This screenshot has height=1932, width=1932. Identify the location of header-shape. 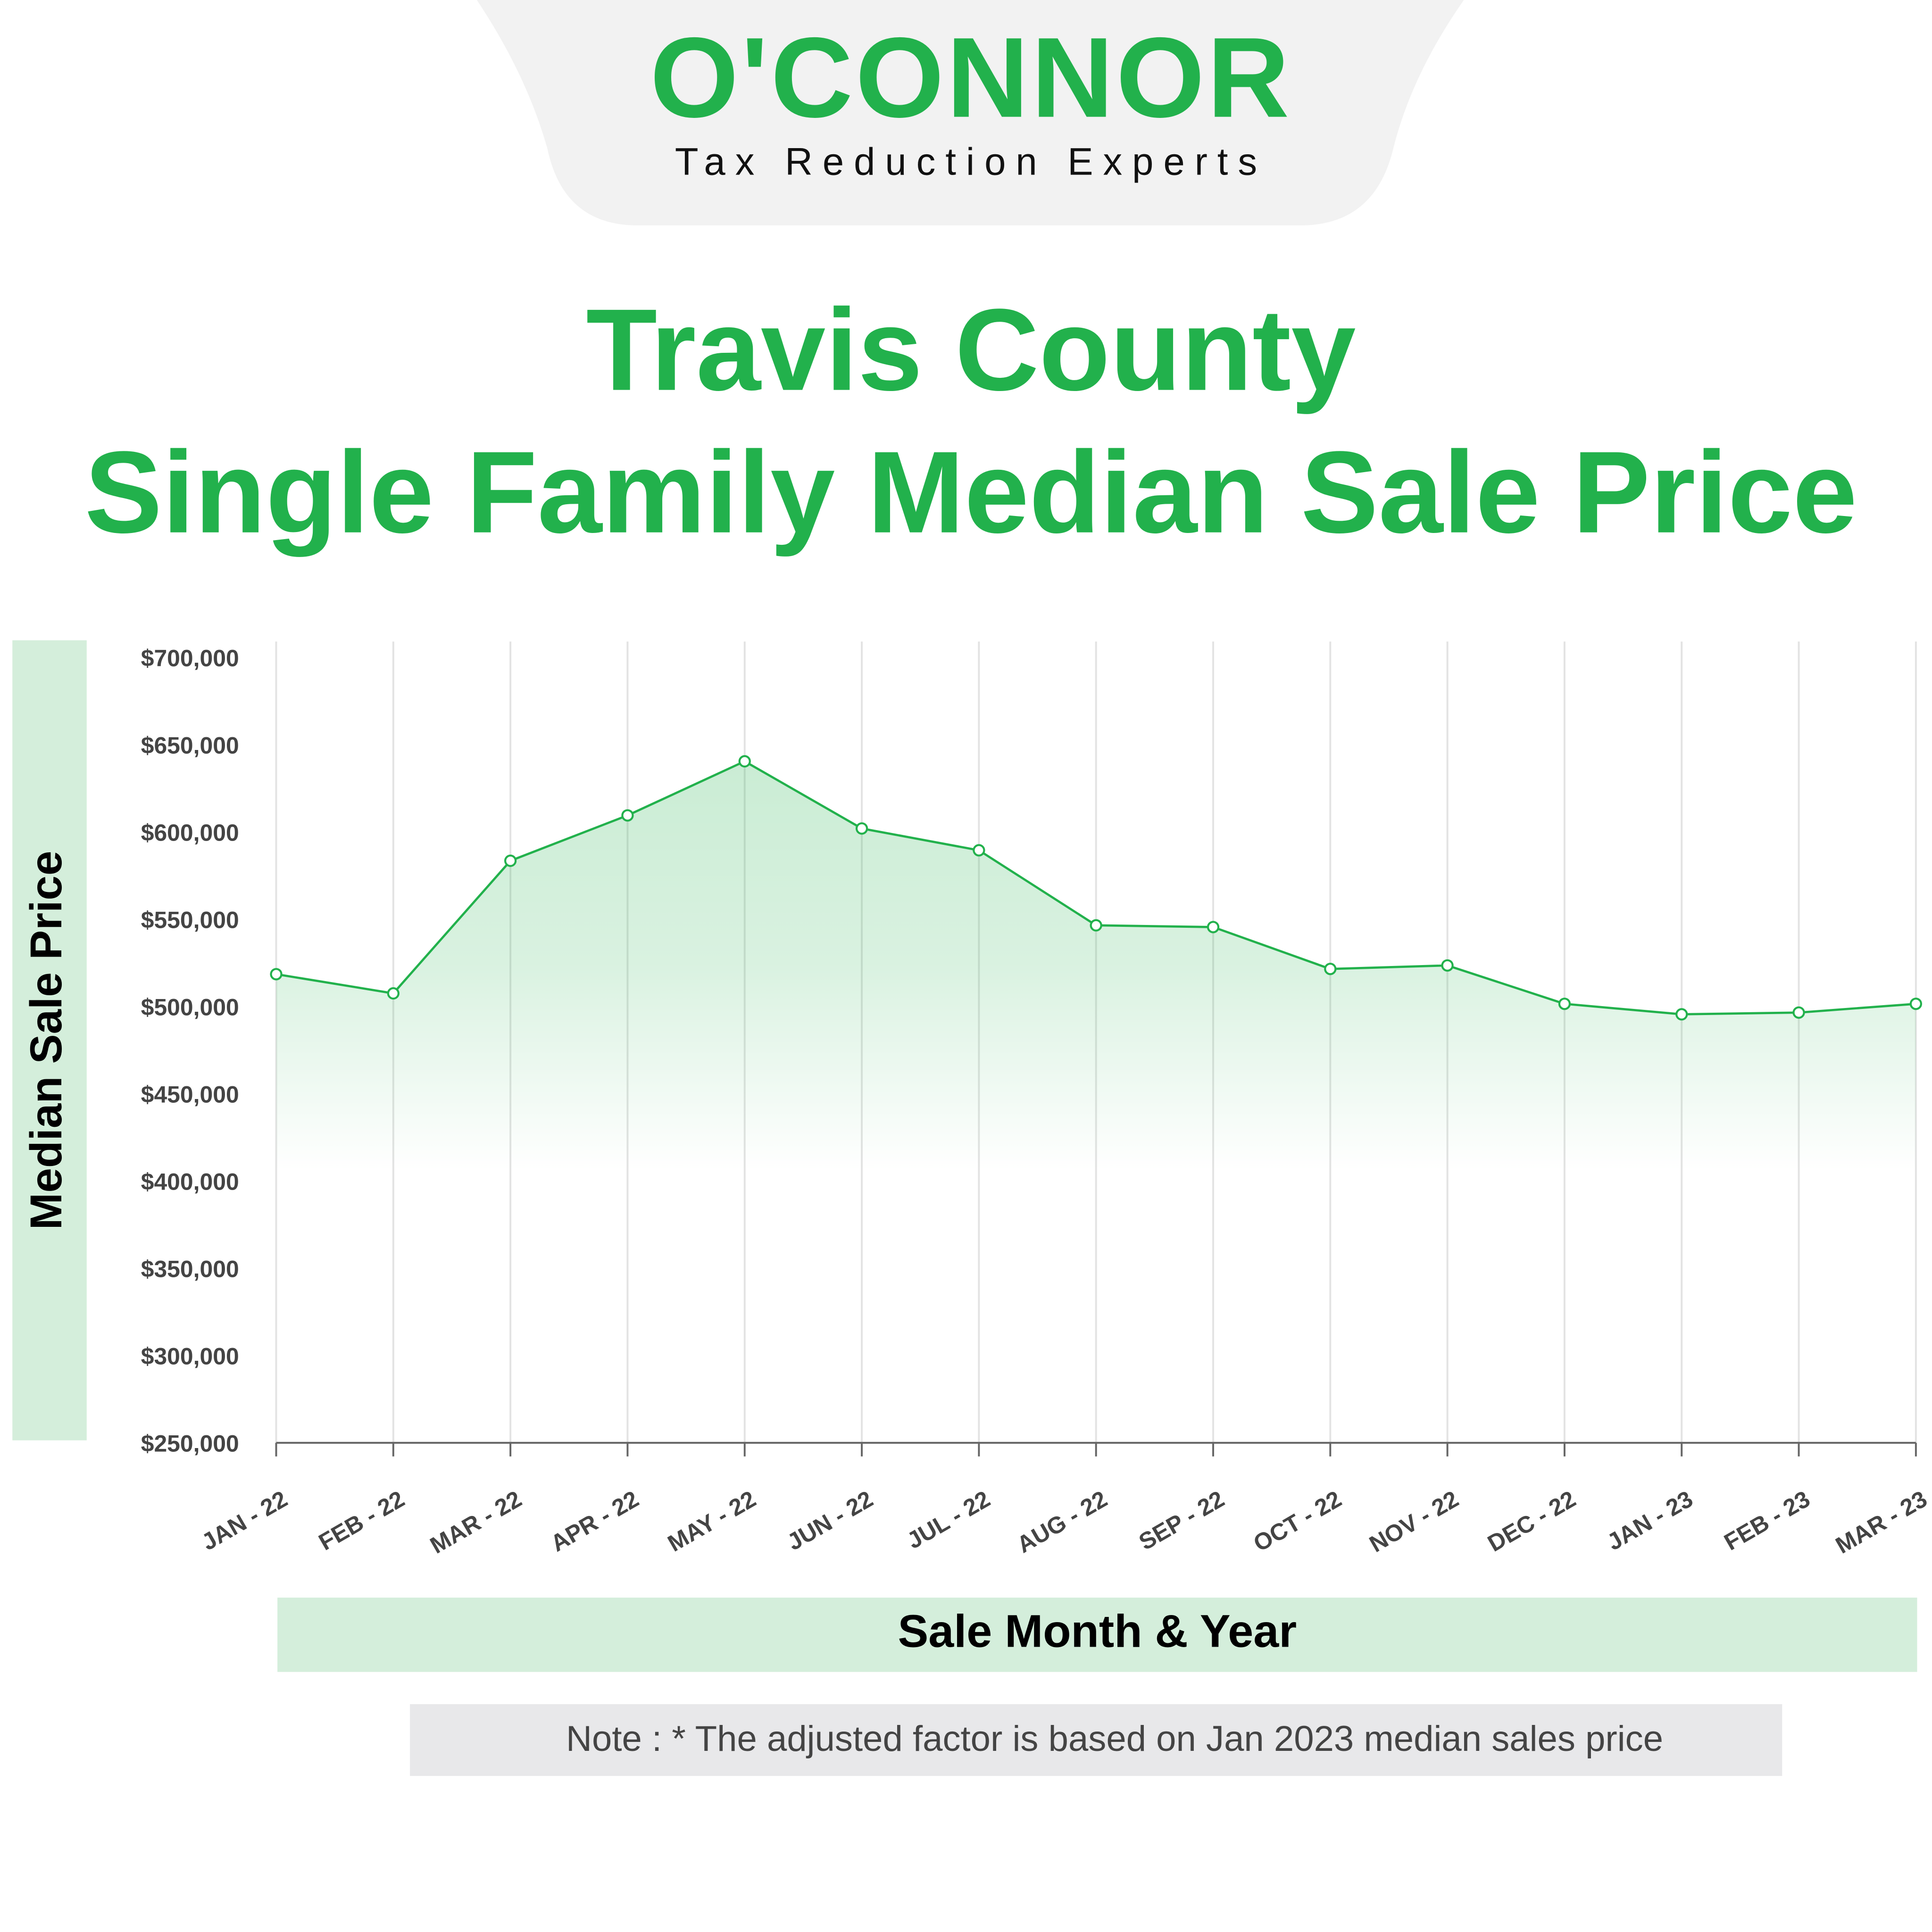
(970, 113).